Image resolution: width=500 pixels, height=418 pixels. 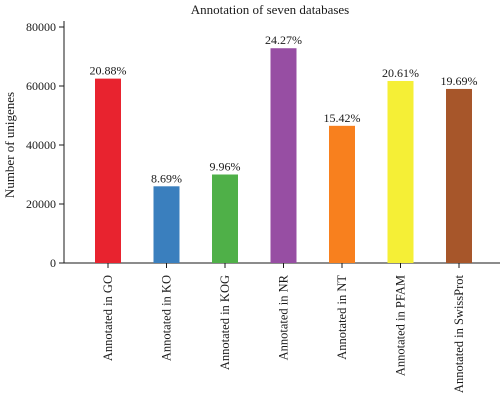 I want to click on data-label: 9.96%, so click(x=225, y=167).